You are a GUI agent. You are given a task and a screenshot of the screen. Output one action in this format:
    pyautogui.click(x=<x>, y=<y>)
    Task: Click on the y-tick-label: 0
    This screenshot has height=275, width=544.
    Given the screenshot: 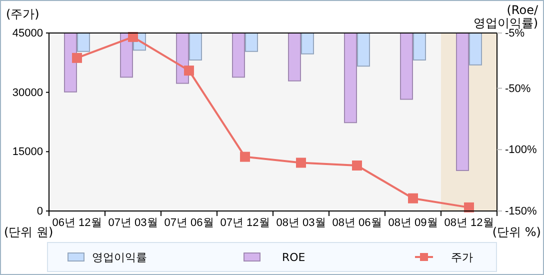 What is the action you would take?
    pyautogui.click(x=39, y=212)
    